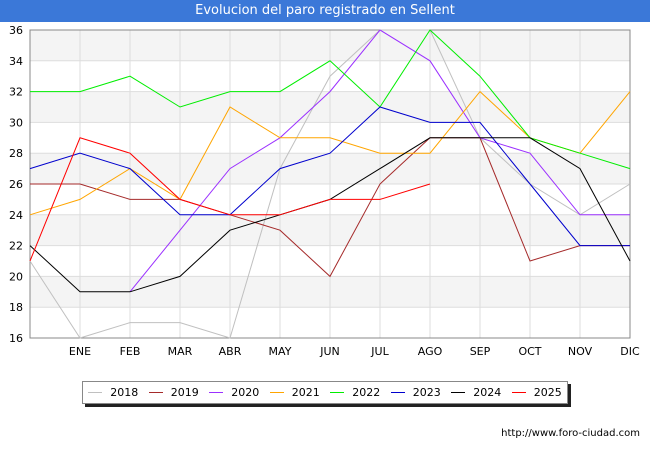  I want to click on legend-item-2018: 2018, so click(113, 392).